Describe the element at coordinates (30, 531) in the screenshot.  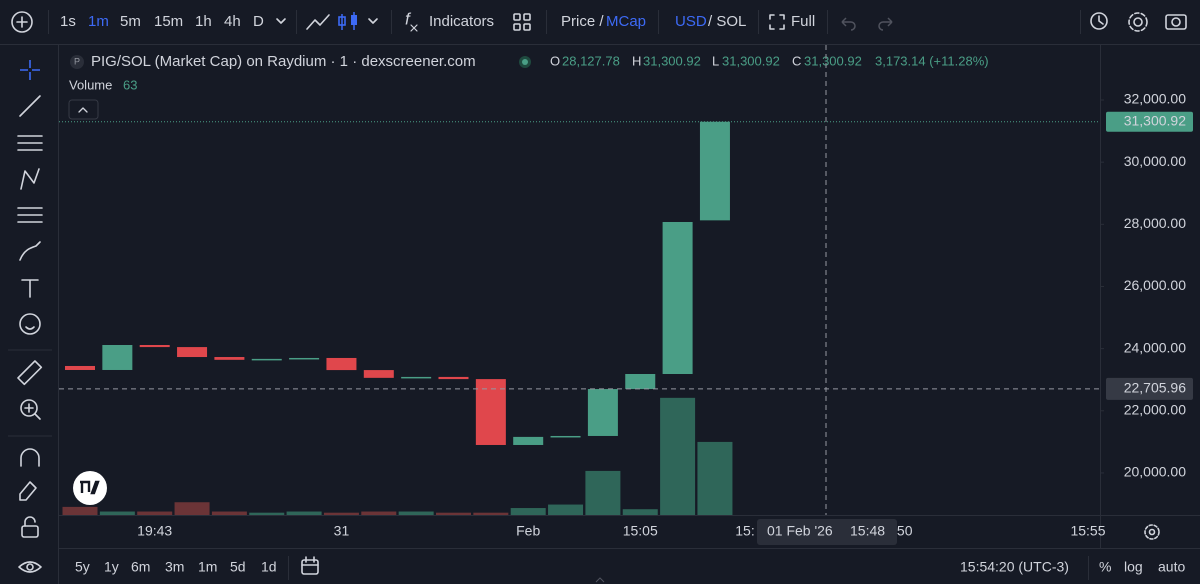
I see `lock-tool` at that location.